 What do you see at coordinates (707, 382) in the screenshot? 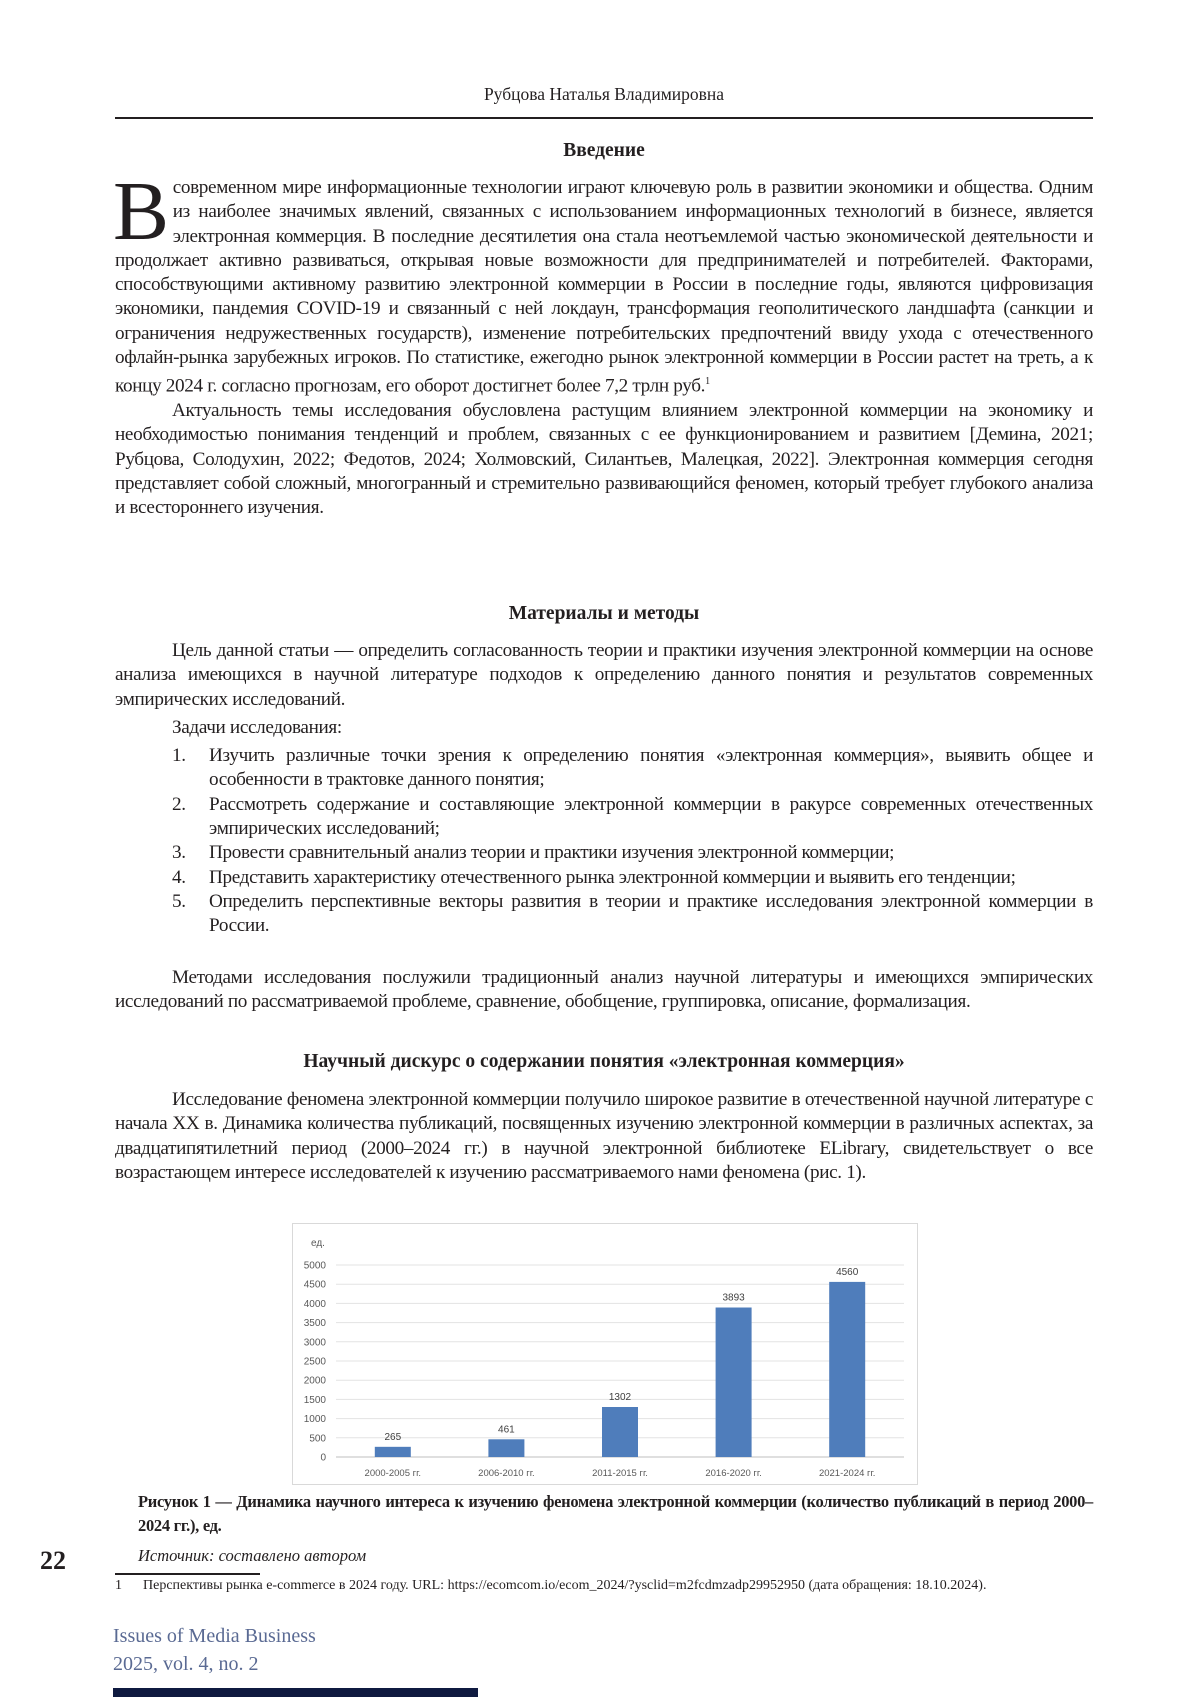
I see `footnote-ref: 1` at bounding box center [707, 382].